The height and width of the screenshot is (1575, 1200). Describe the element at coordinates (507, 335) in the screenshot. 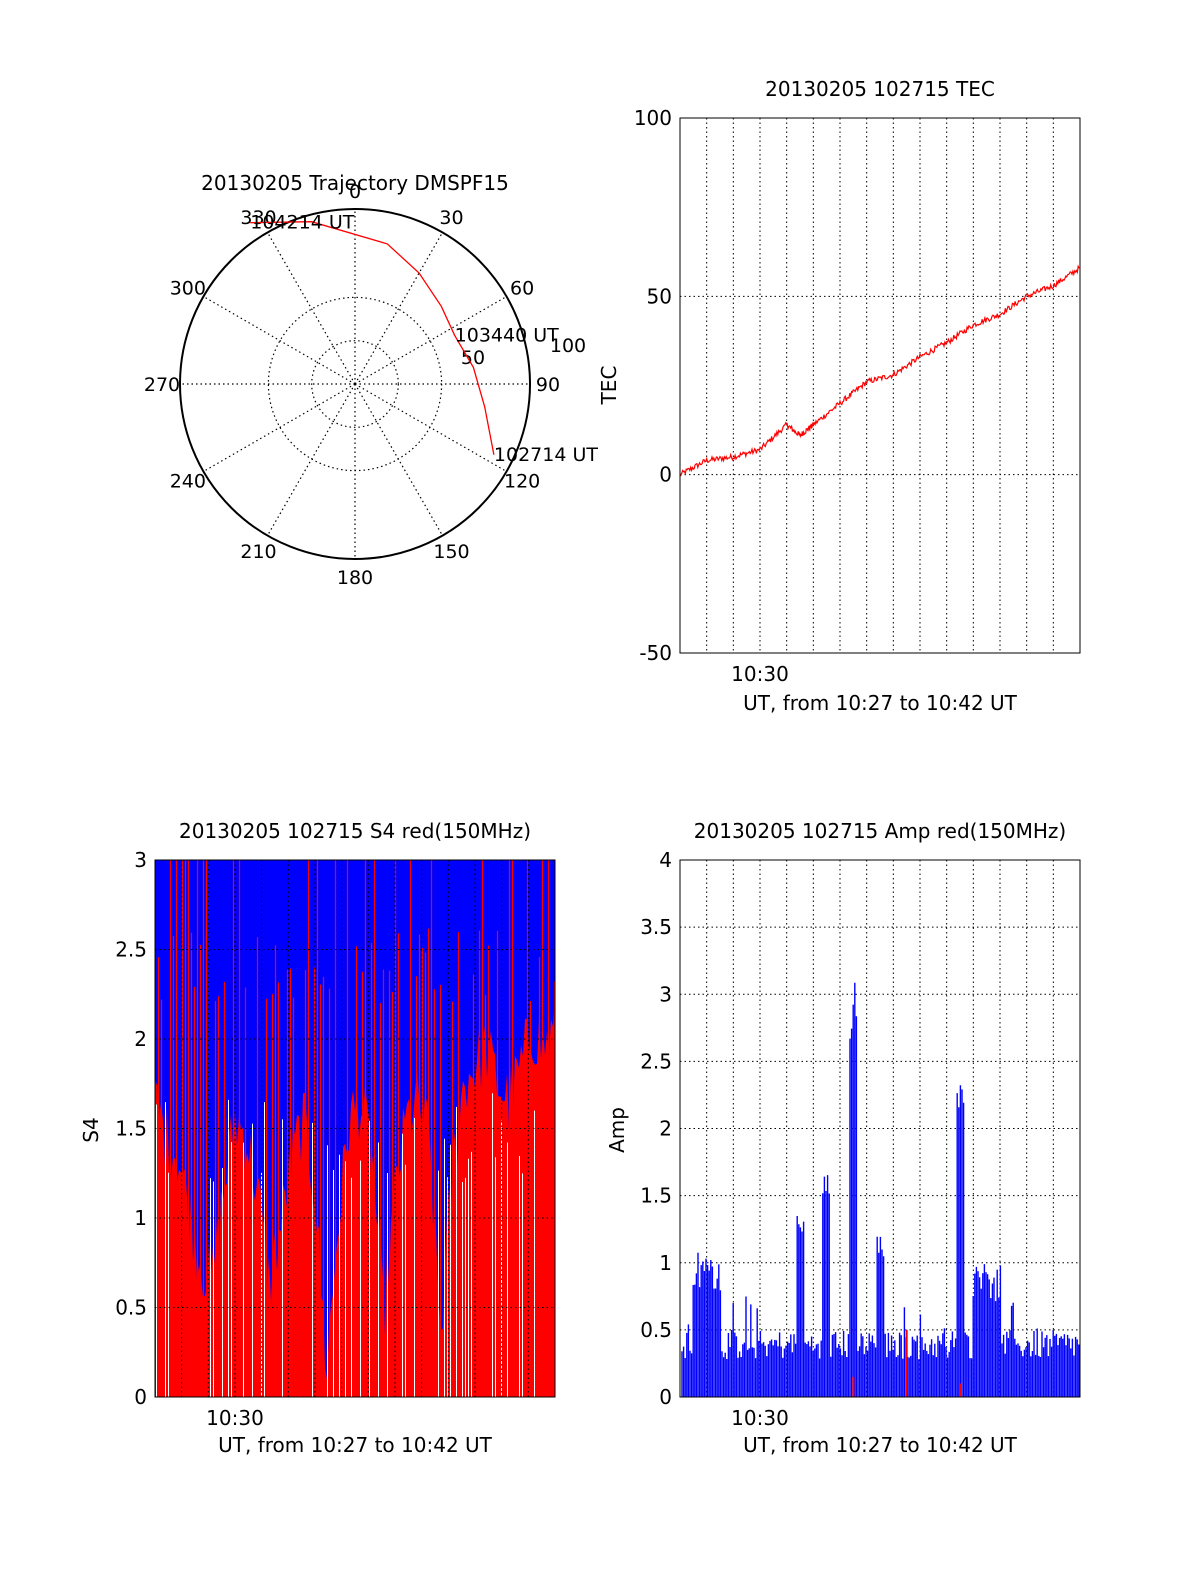

I see `trajectory-annotation: 103440 UT` at that location.